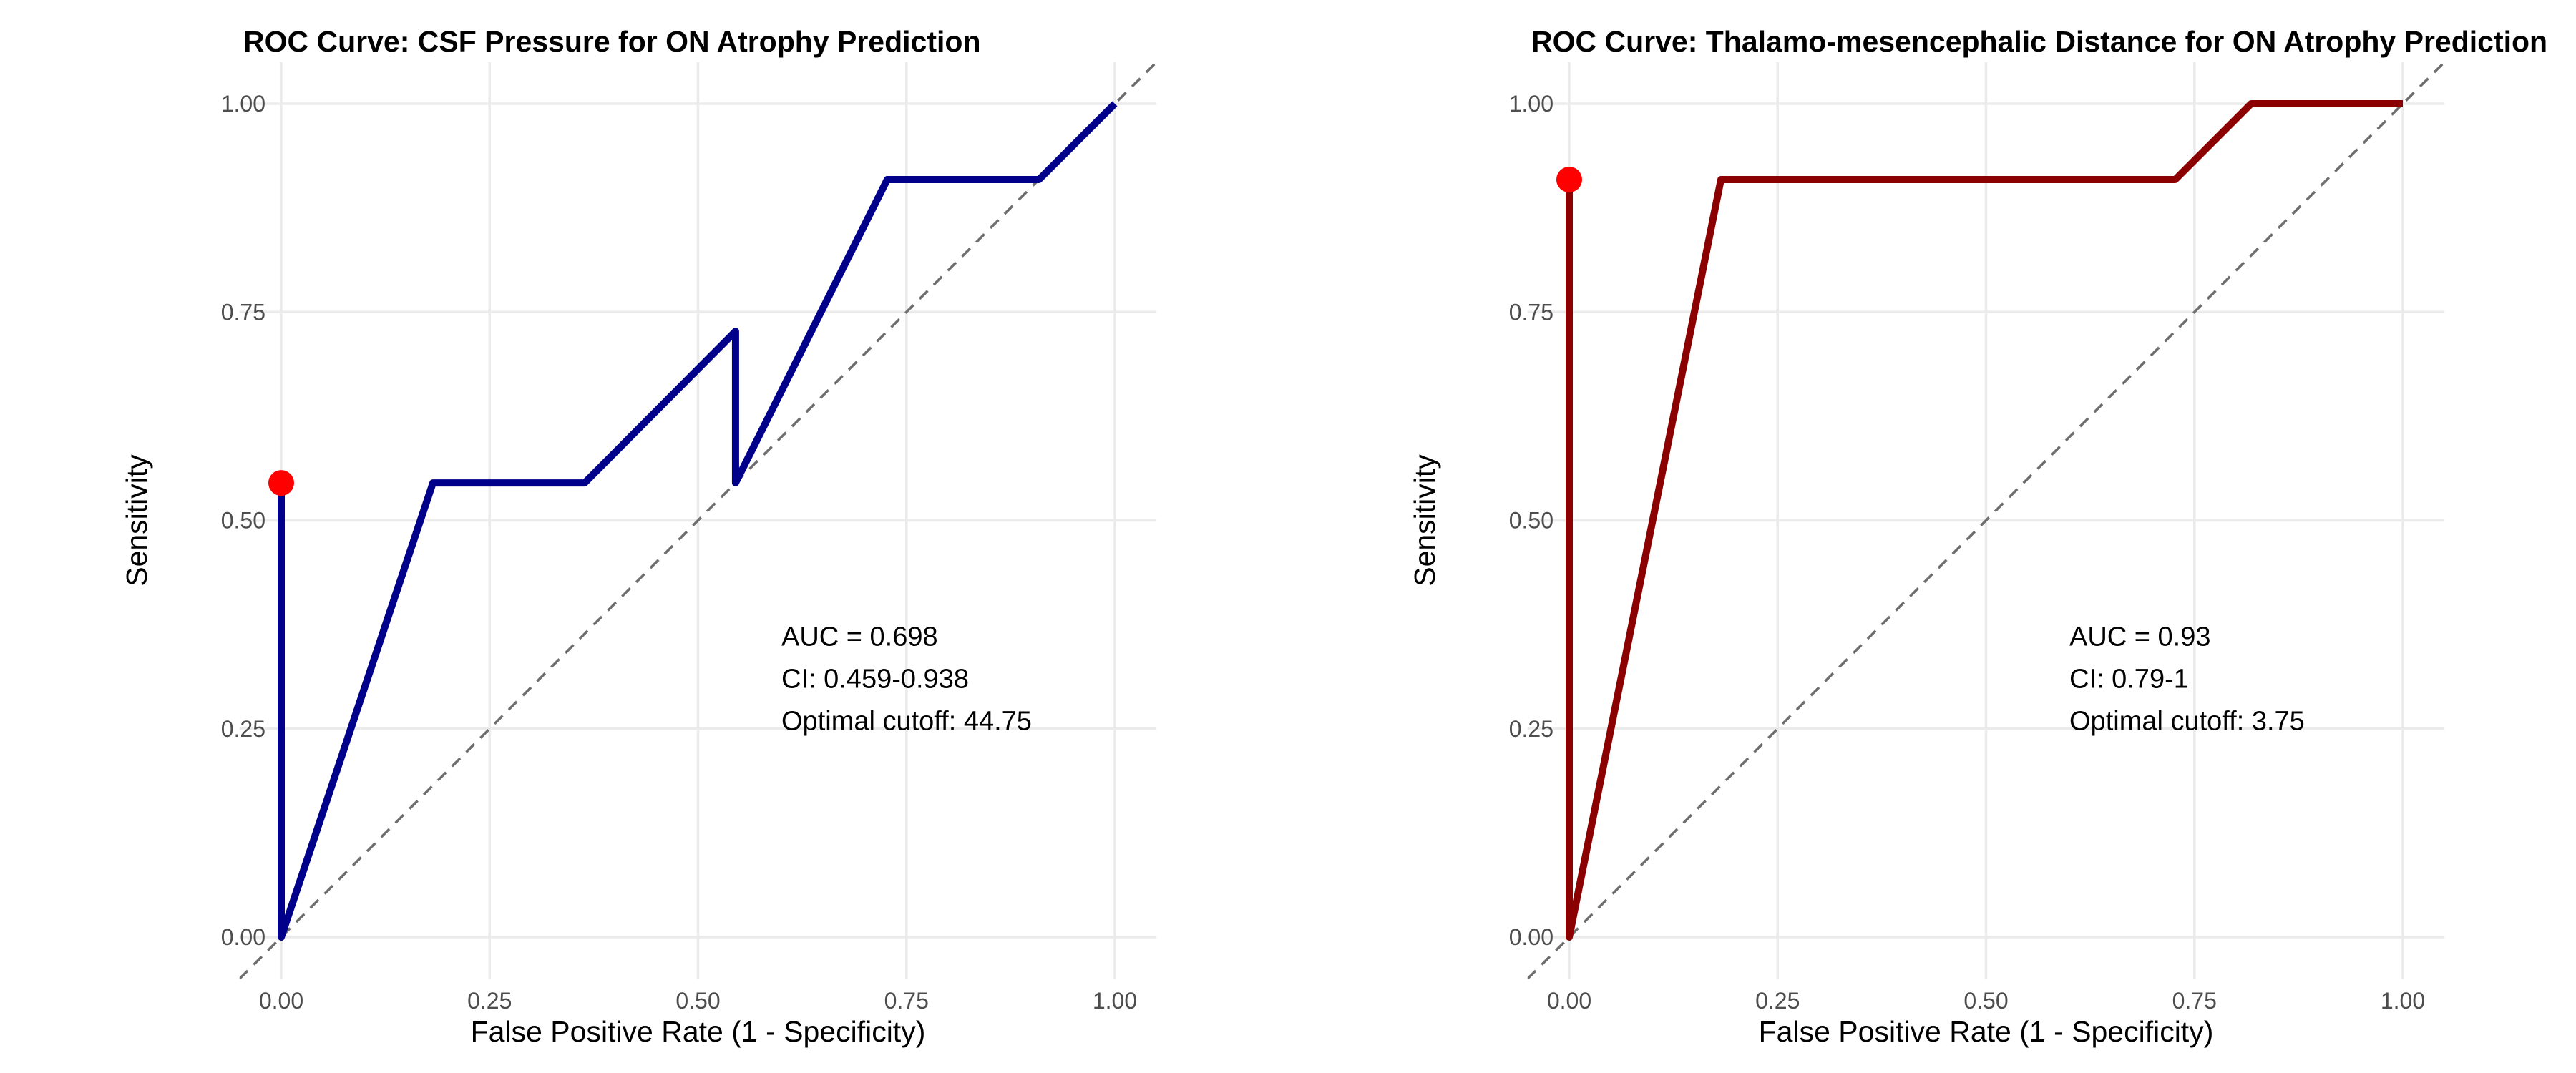 The width and height of the screenshot is (2576, 1073). I want to click on annotation-text: AUC = 0.698, so click(859, 637).